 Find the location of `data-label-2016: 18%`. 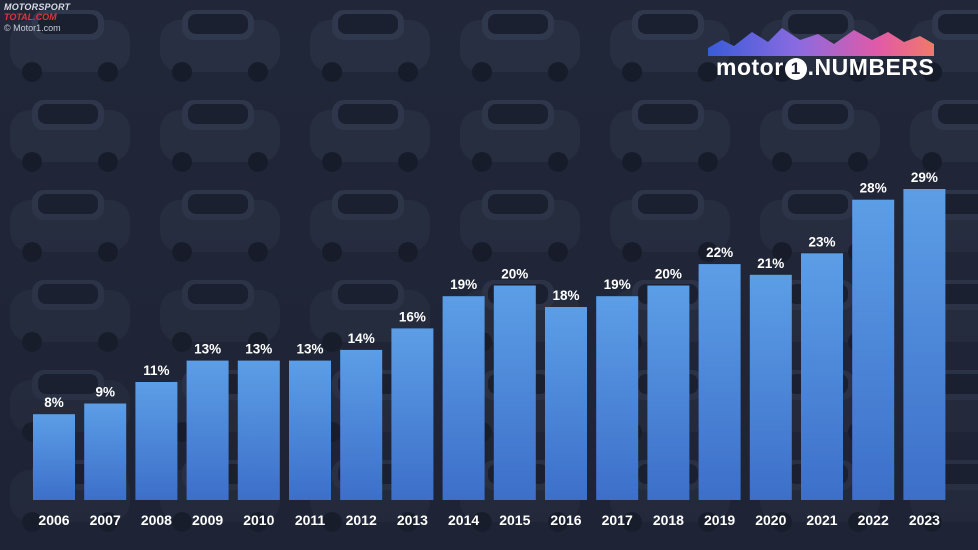

data-label-2016: 18% is located at coordinates (565, 295).